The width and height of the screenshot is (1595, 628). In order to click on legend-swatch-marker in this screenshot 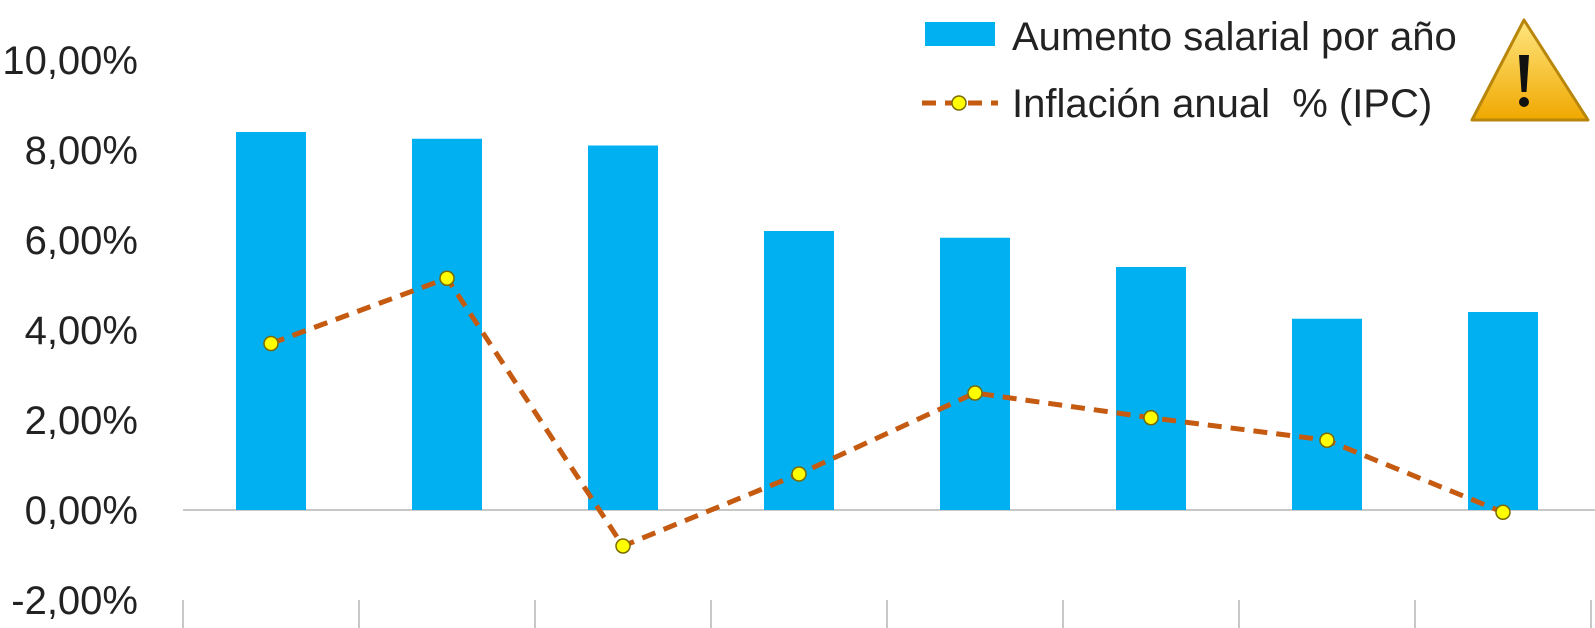, I will do `click(959, 103)`.